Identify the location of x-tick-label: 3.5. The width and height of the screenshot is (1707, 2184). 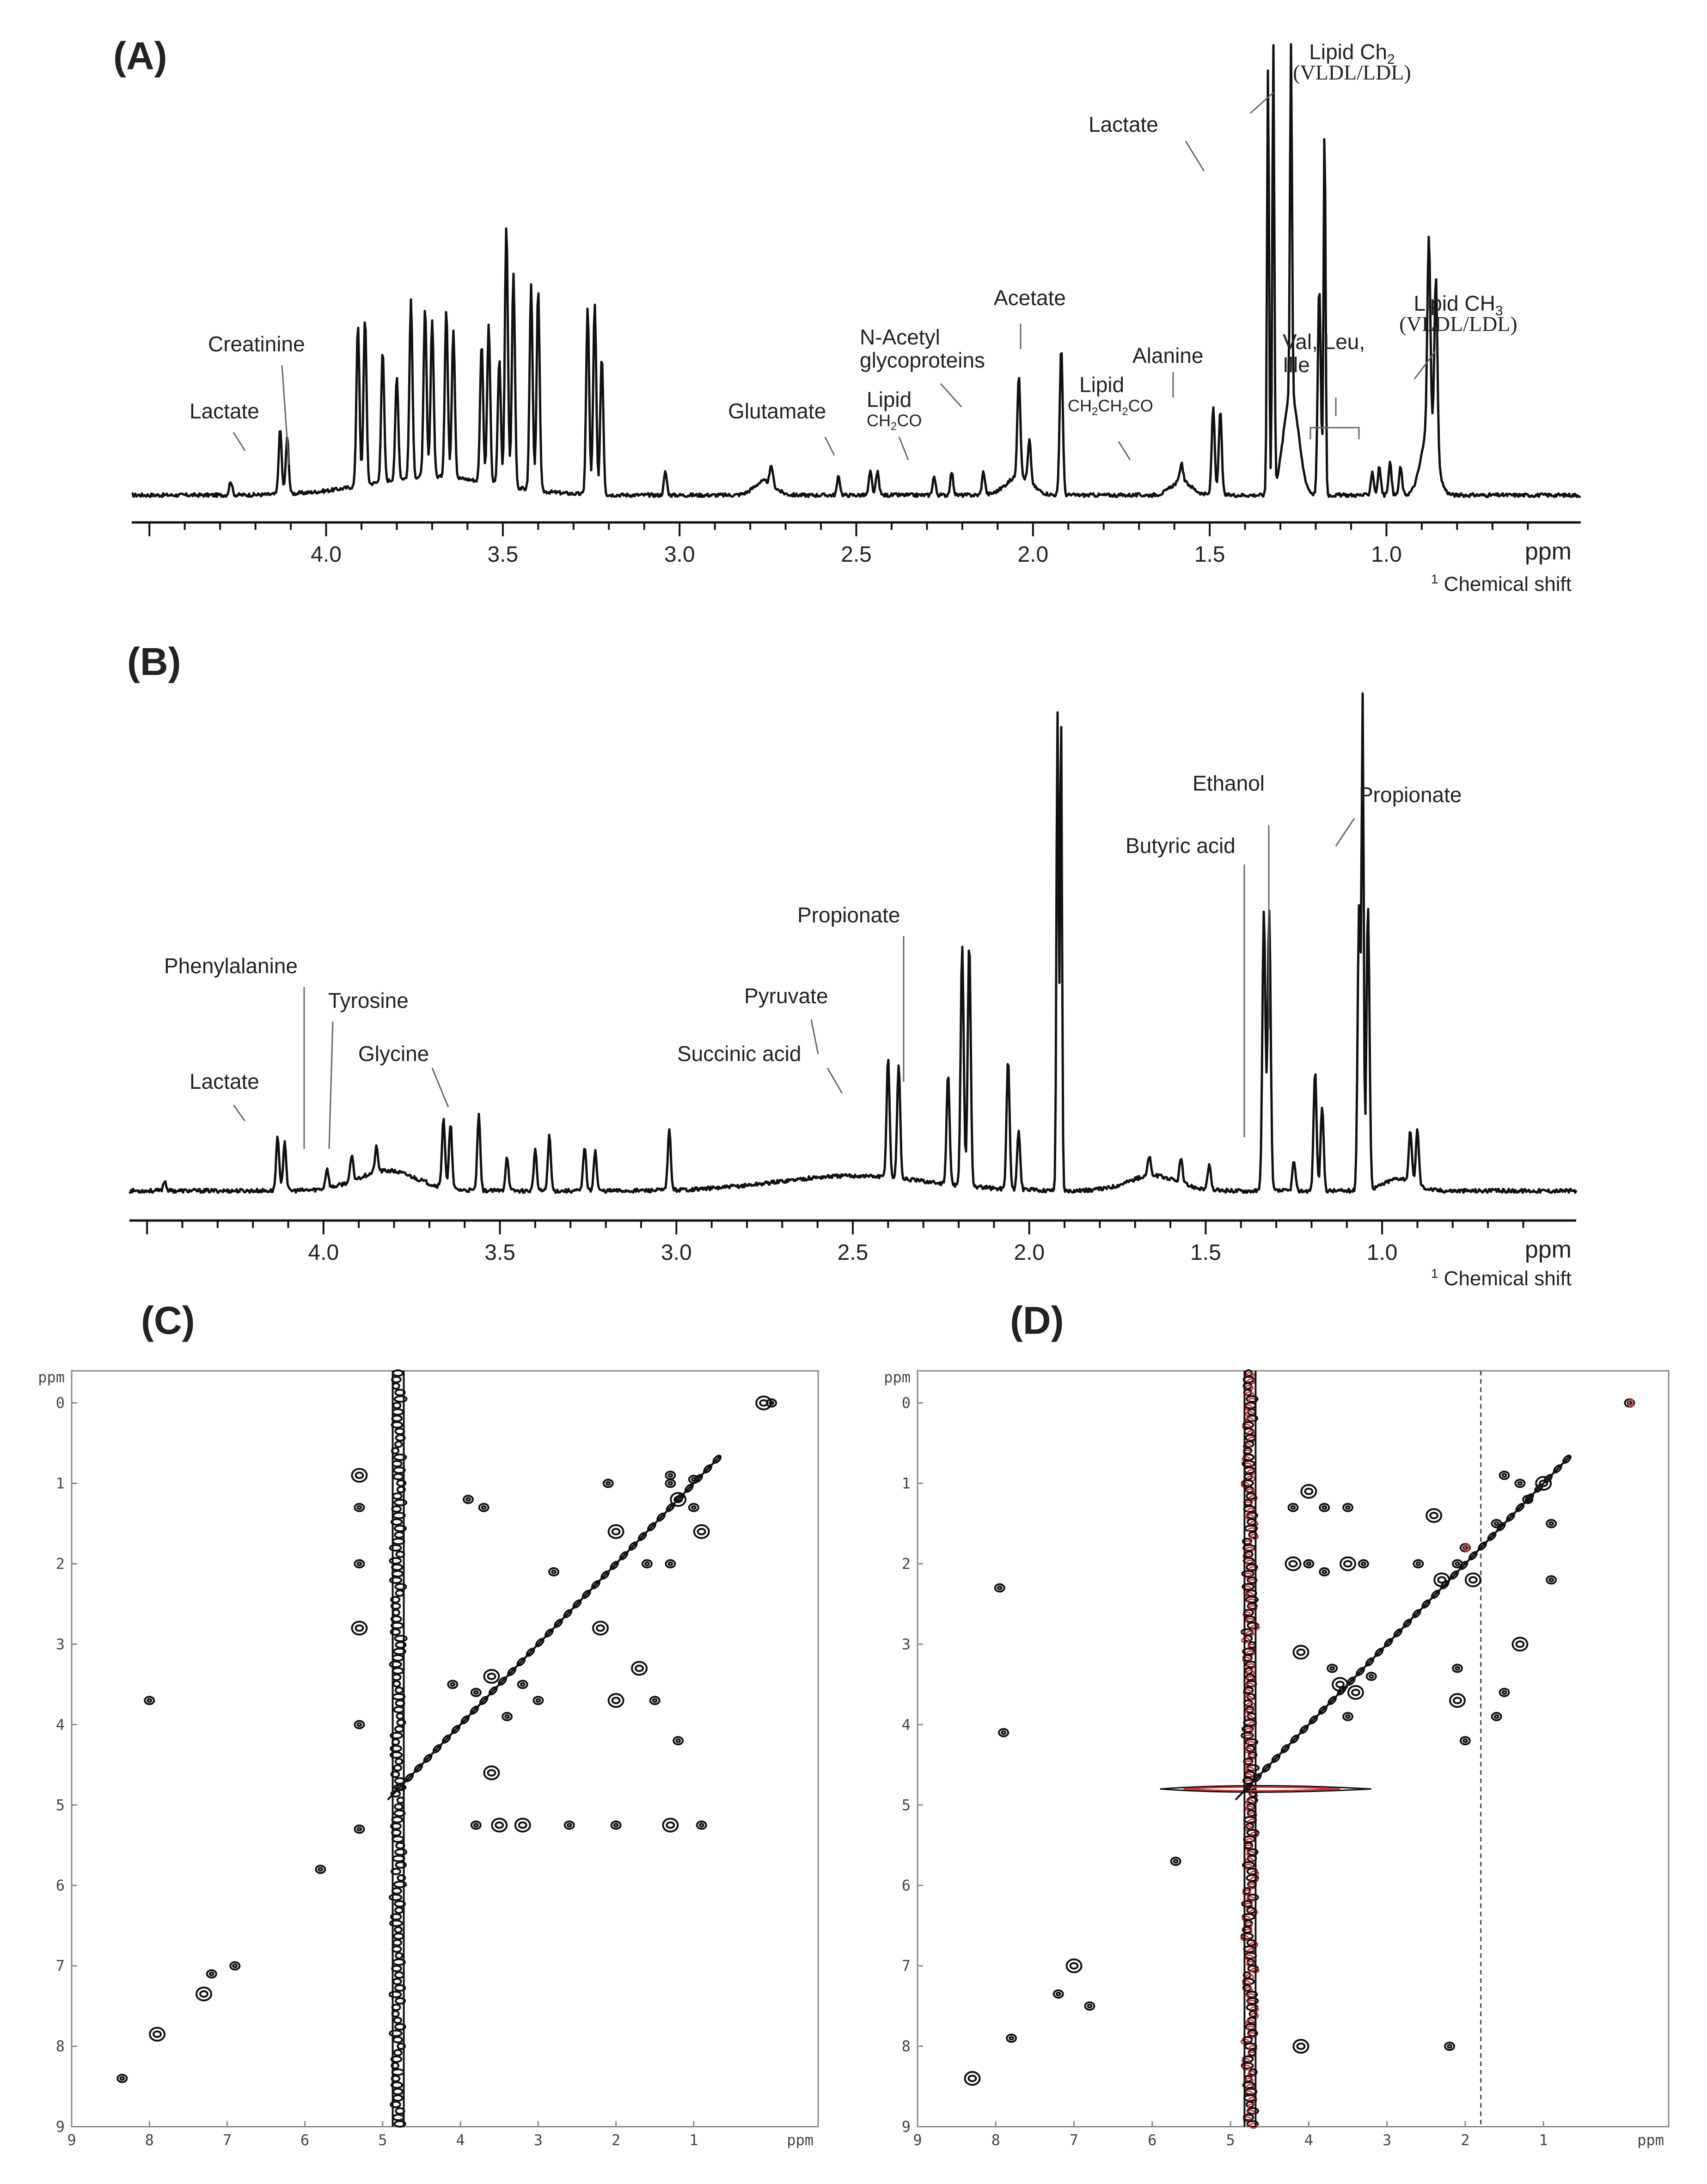
(499, 1252).